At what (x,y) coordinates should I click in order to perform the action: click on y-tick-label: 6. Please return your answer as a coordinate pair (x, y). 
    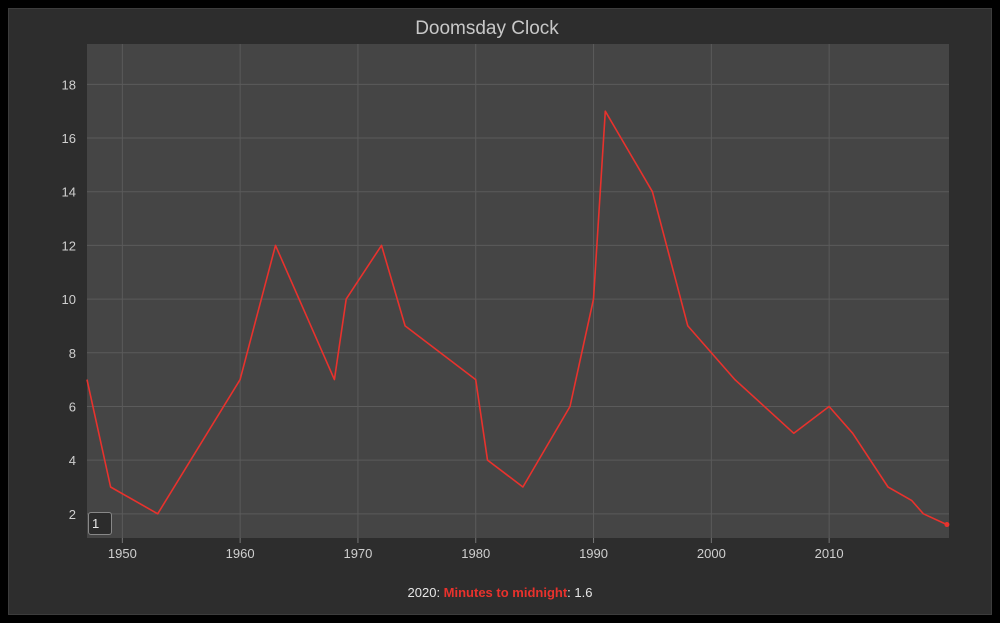
    Looking at the image, I should click on (72, 406).